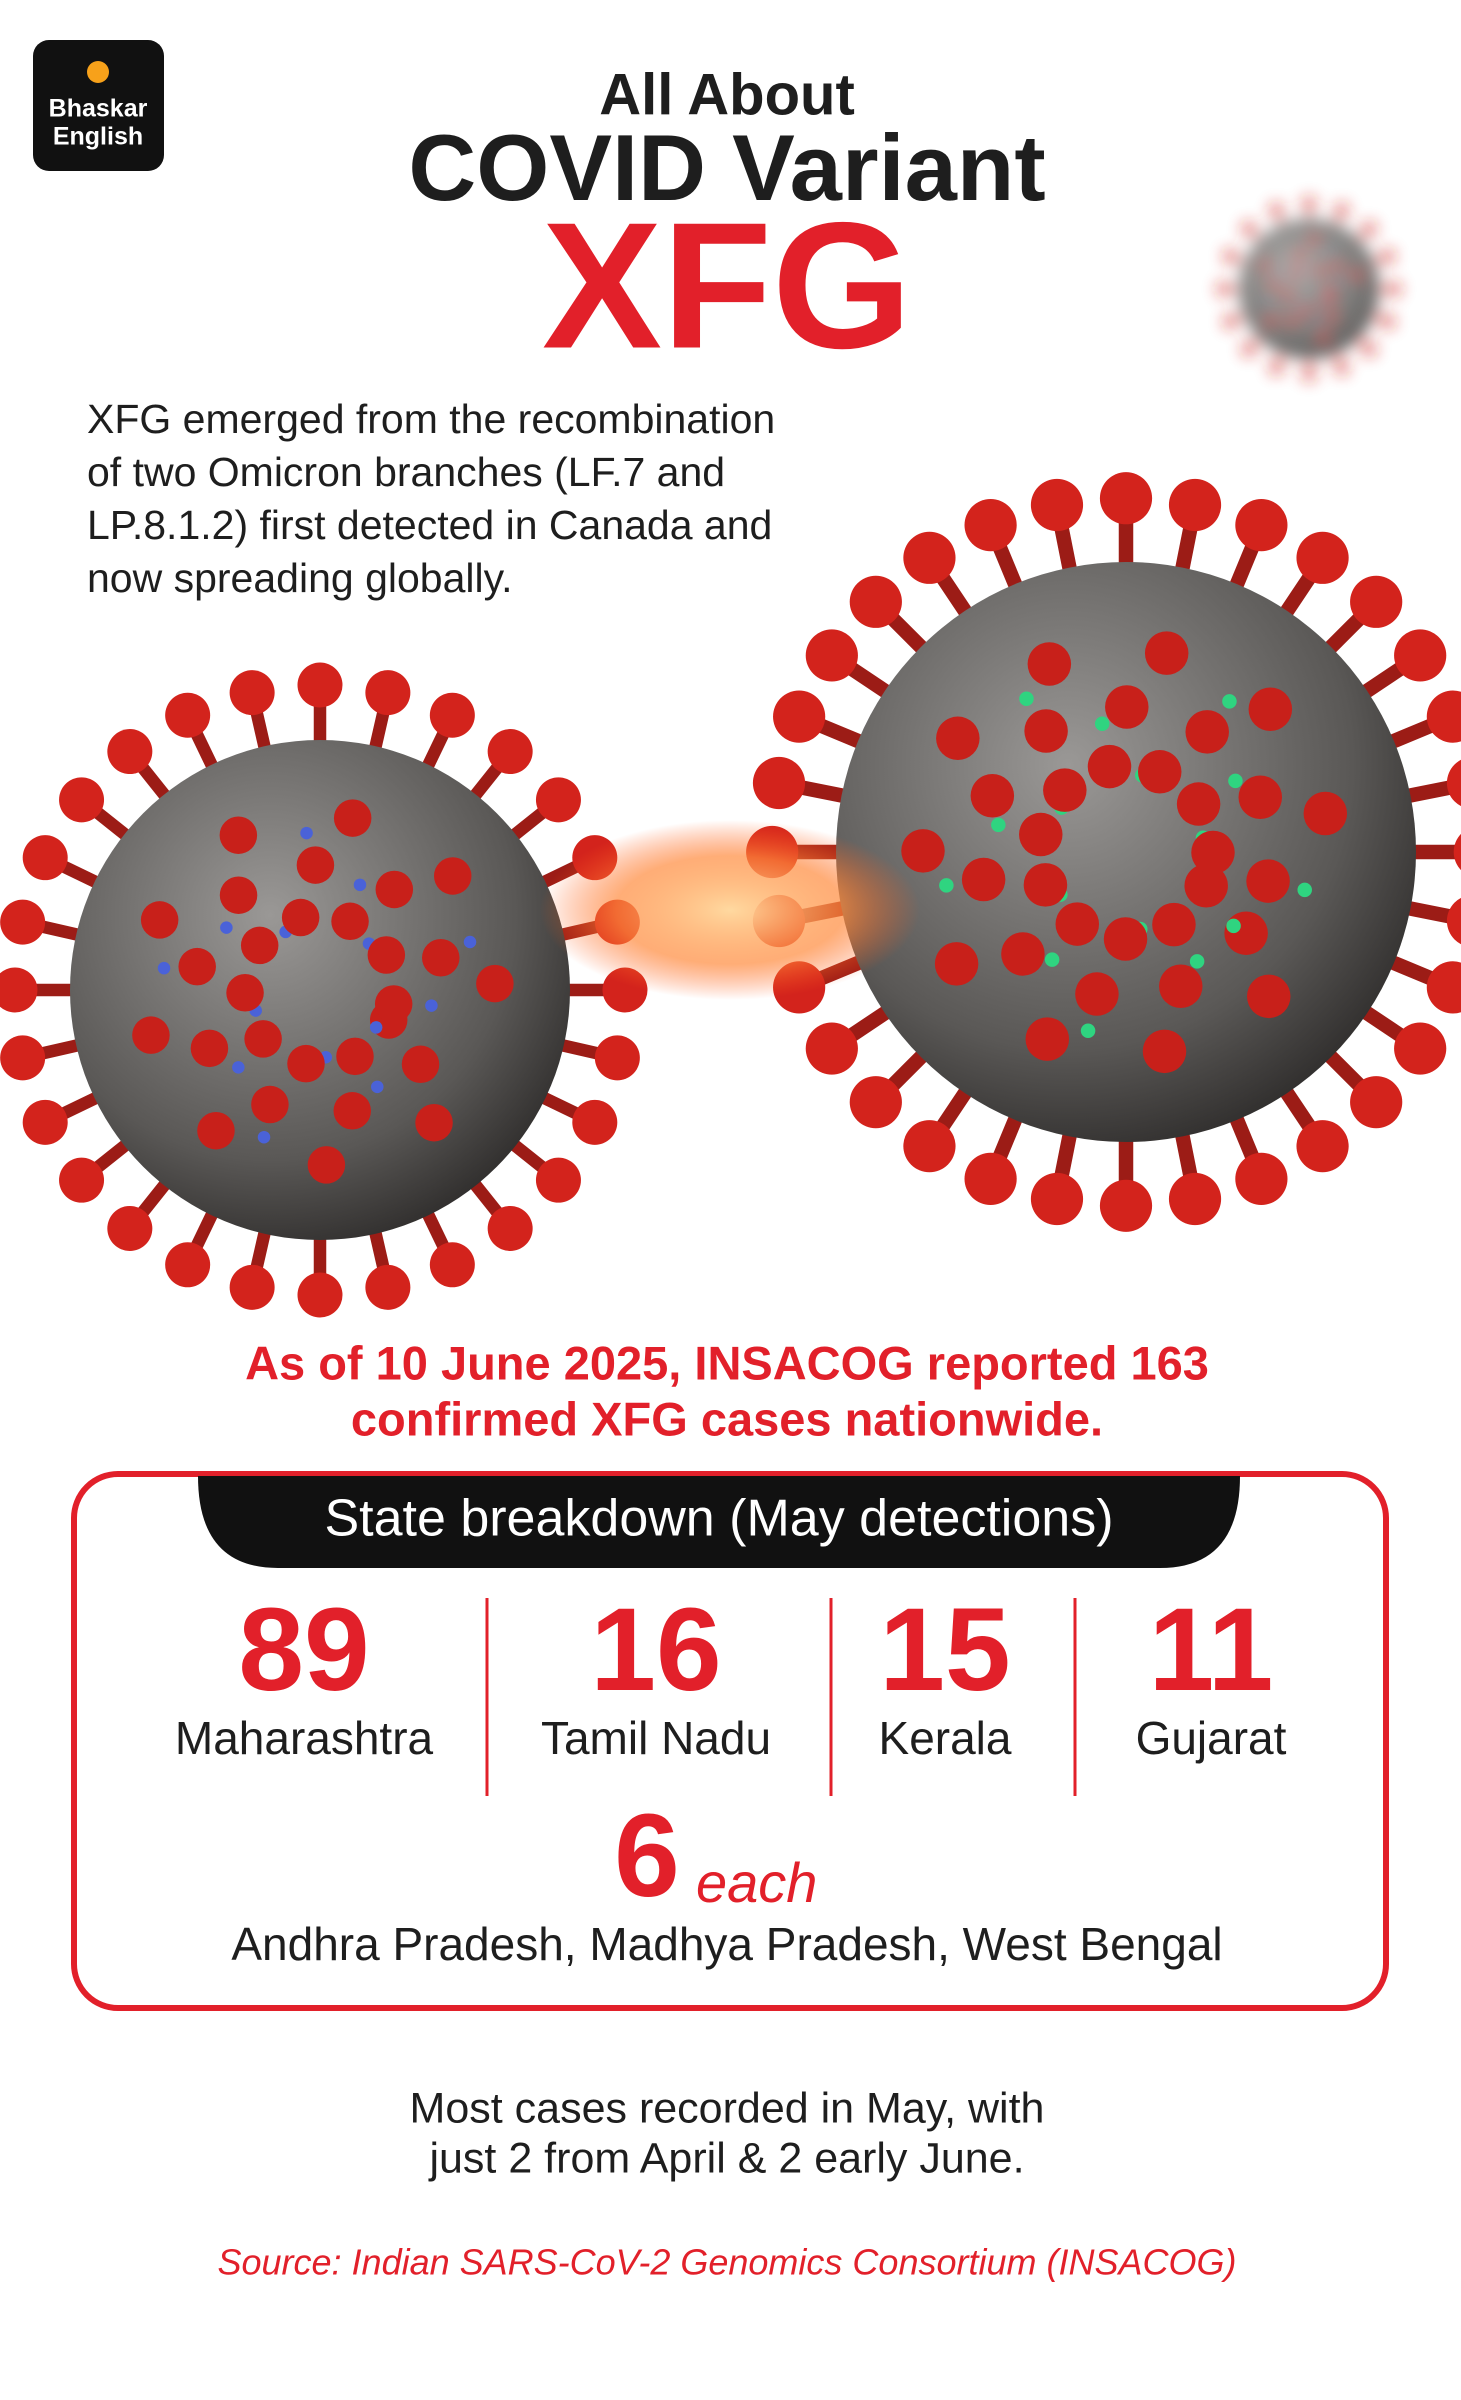 Image resolution: width=1461 pixels, height=2400 pixels. I want to click on group-suffix: each, so click(756, 1882).